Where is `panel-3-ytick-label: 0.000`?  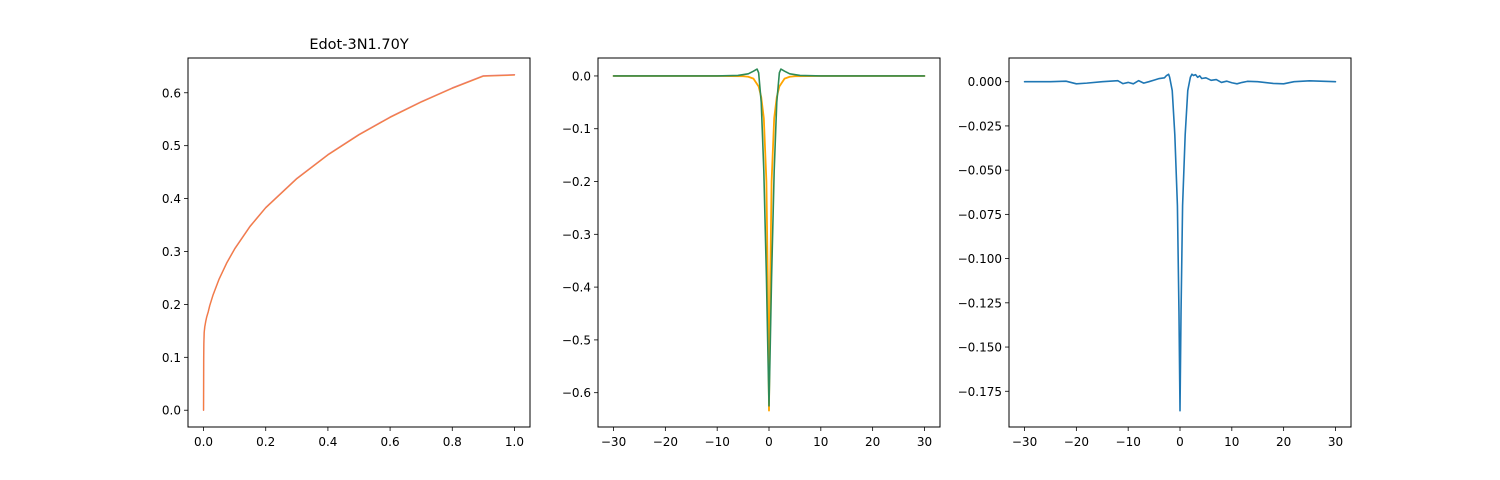
panel-3-ytick-label: 0.000 is located at coordinates (985, 82).